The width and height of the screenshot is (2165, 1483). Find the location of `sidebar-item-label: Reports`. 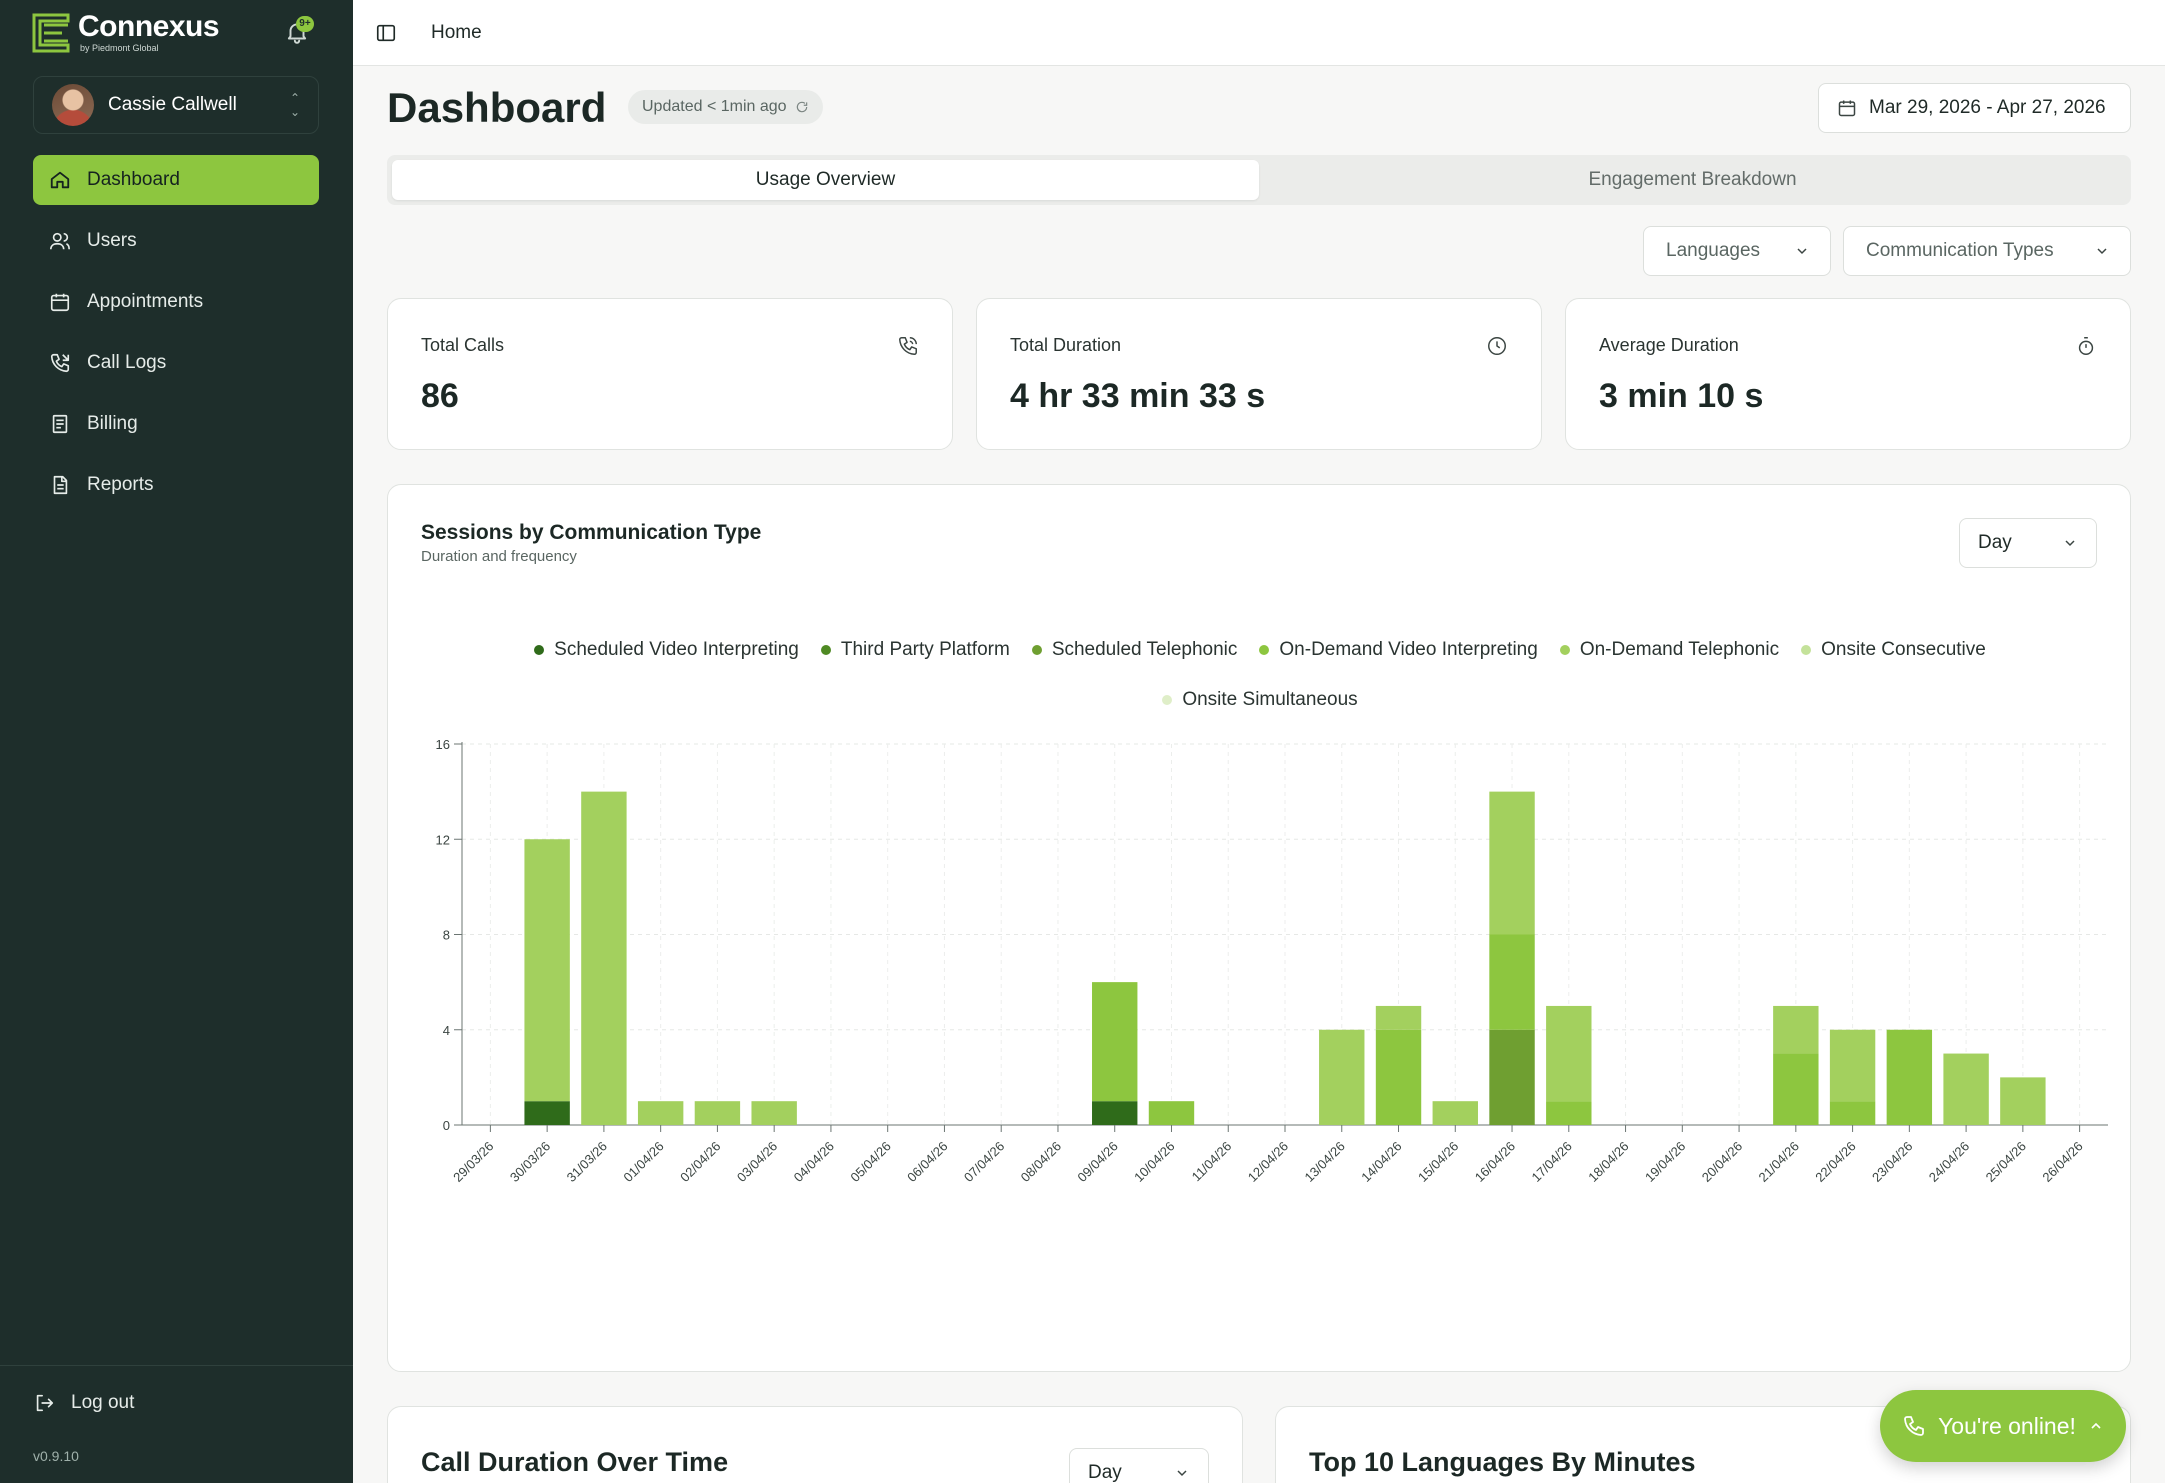

sidebar-item-label: Reports is located at coordinates (120, 484).